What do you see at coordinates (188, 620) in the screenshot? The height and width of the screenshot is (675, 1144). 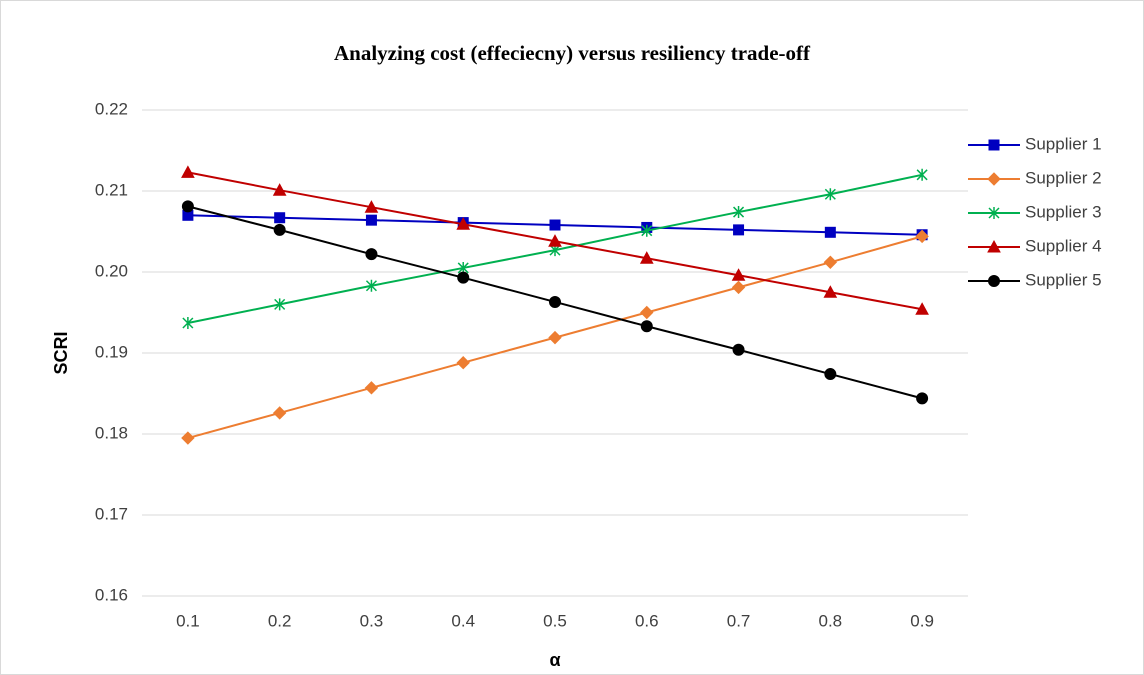 I see `x-tick-label: 0.1` at bounding box center [188, 620].